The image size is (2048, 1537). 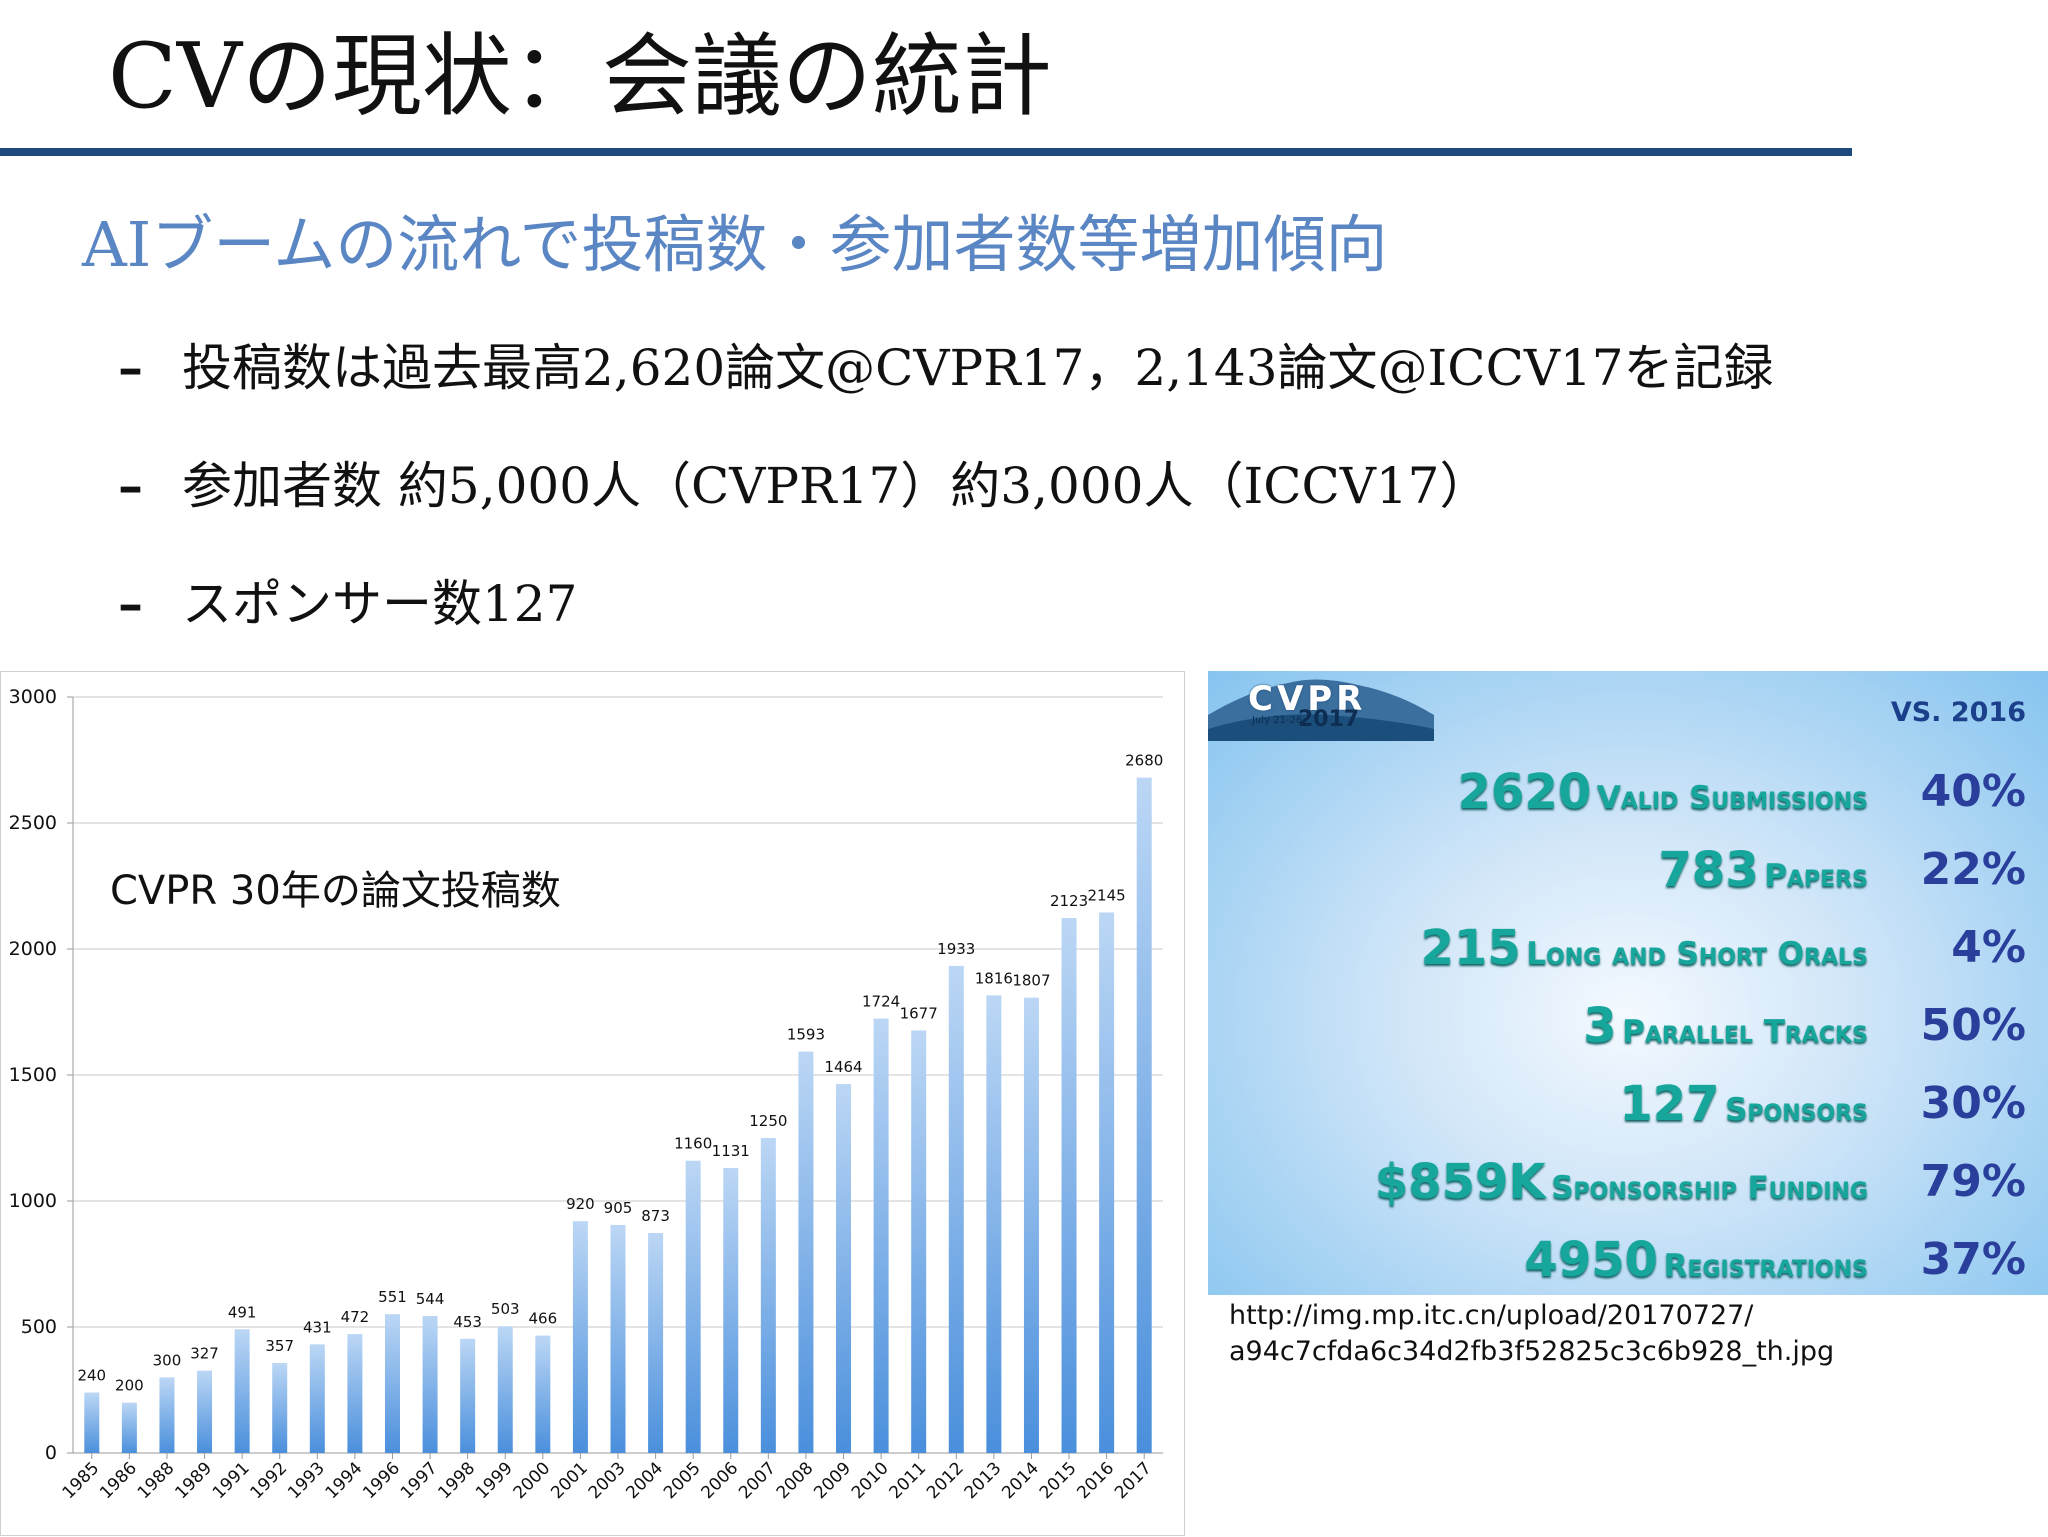 I want to click on bar-value-label: 431, so click(x=317, y=1327).